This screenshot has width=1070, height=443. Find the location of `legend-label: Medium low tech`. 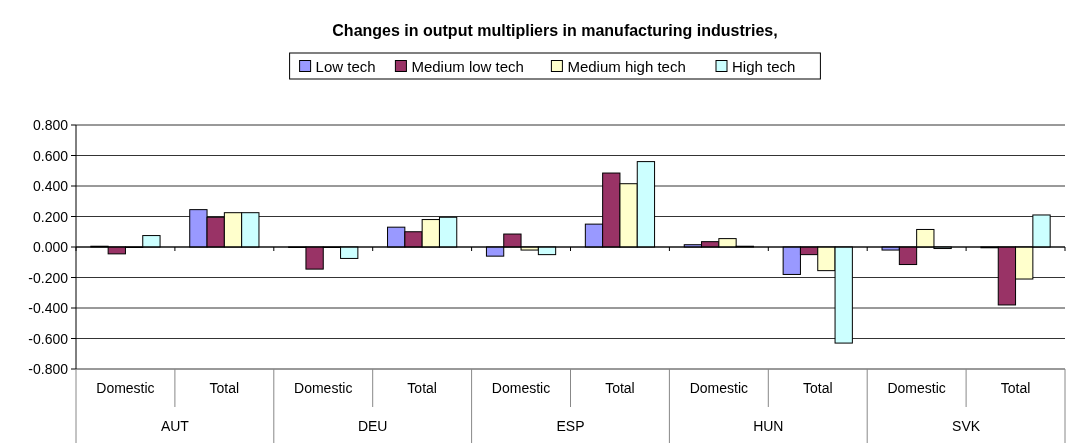

legend-label: Medium low tech is located at coordinates (467, 66).